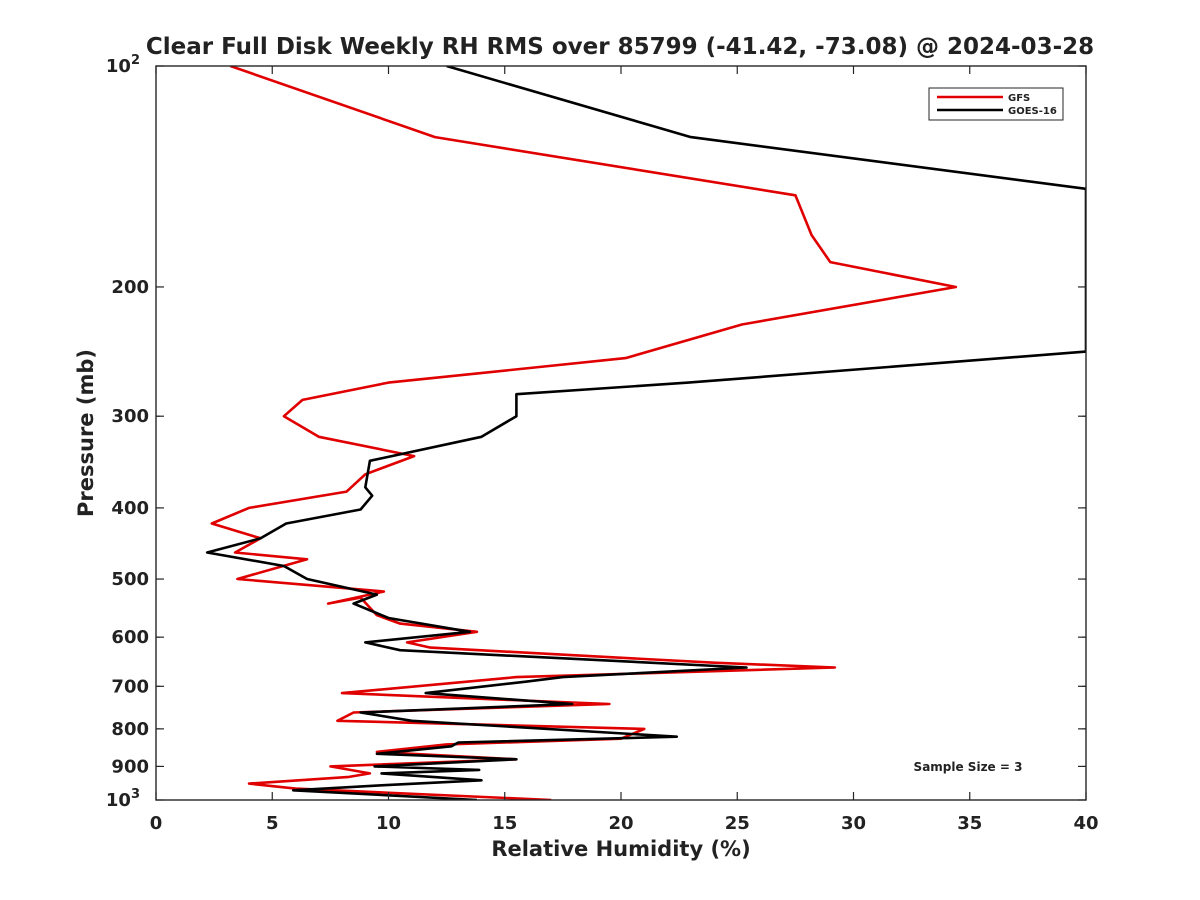  What do you see at coordinates (130, 686) in the screenshot?
I see `y-tick-label: 700` at bounding box center [130, 686].